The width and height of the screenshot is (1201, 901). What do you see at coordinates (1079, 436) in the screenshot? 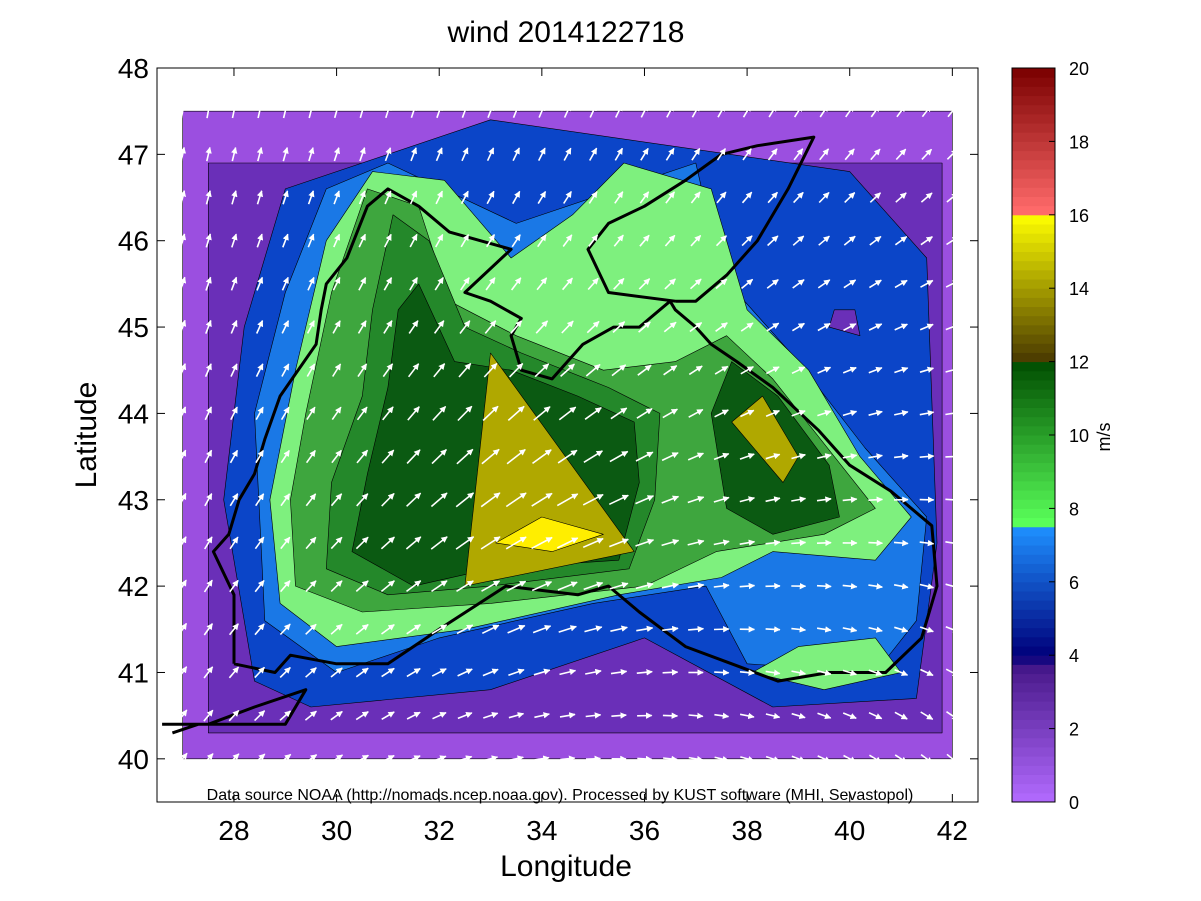
I see `colorbar-tick-label: 10` at bounding box center [1079, 436].